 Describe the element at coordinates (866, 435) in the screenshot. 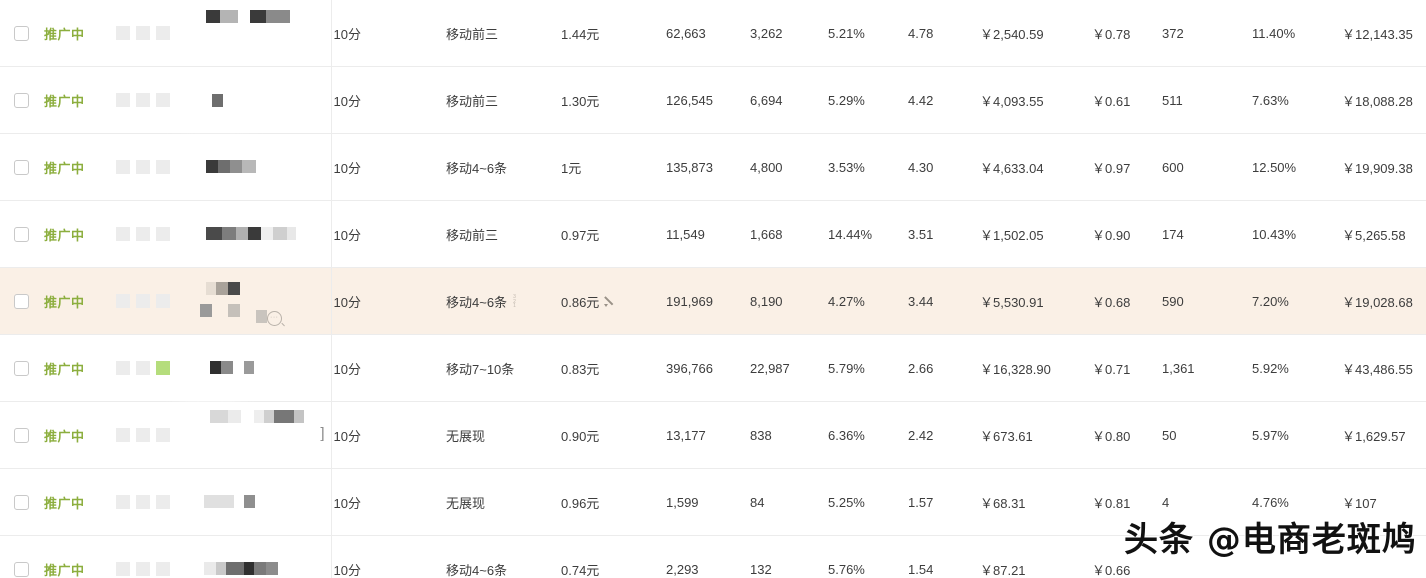

I see `ctr-cell: 6.36%` at that location.